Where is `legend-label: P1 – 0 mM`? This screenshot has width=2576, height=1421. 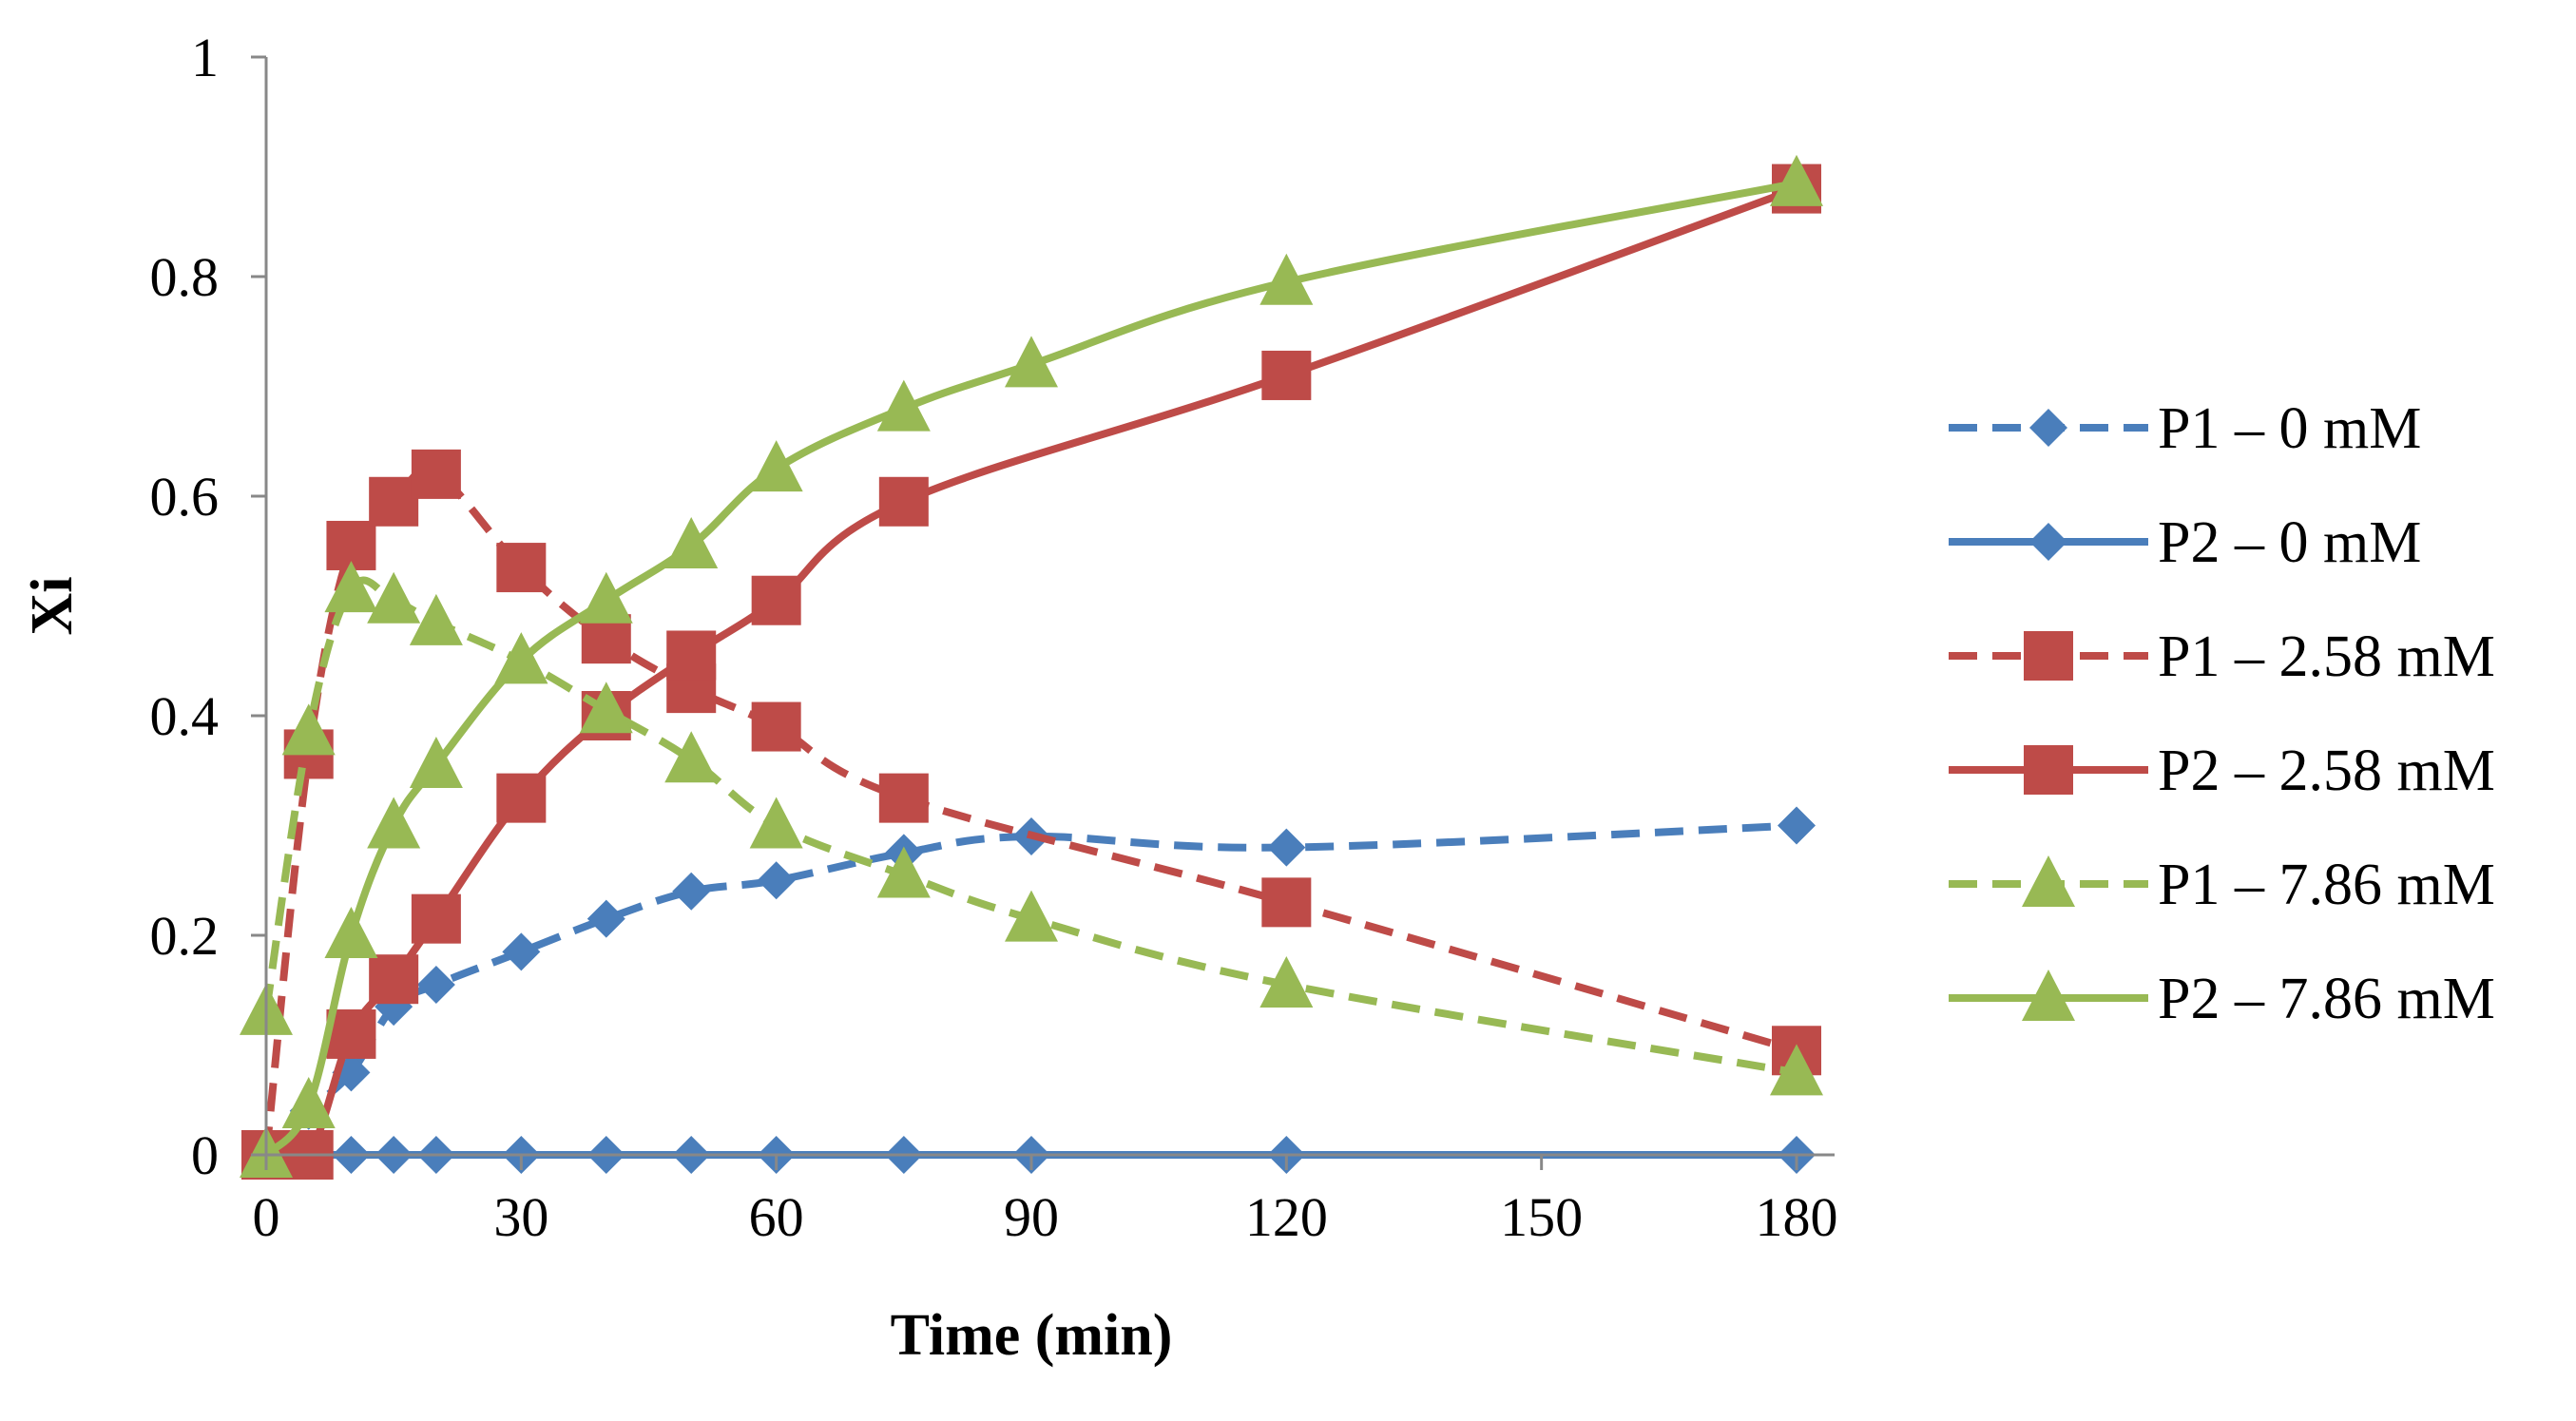 legend-label: P1 – 0 mM is located at coordinates (2289, 428).